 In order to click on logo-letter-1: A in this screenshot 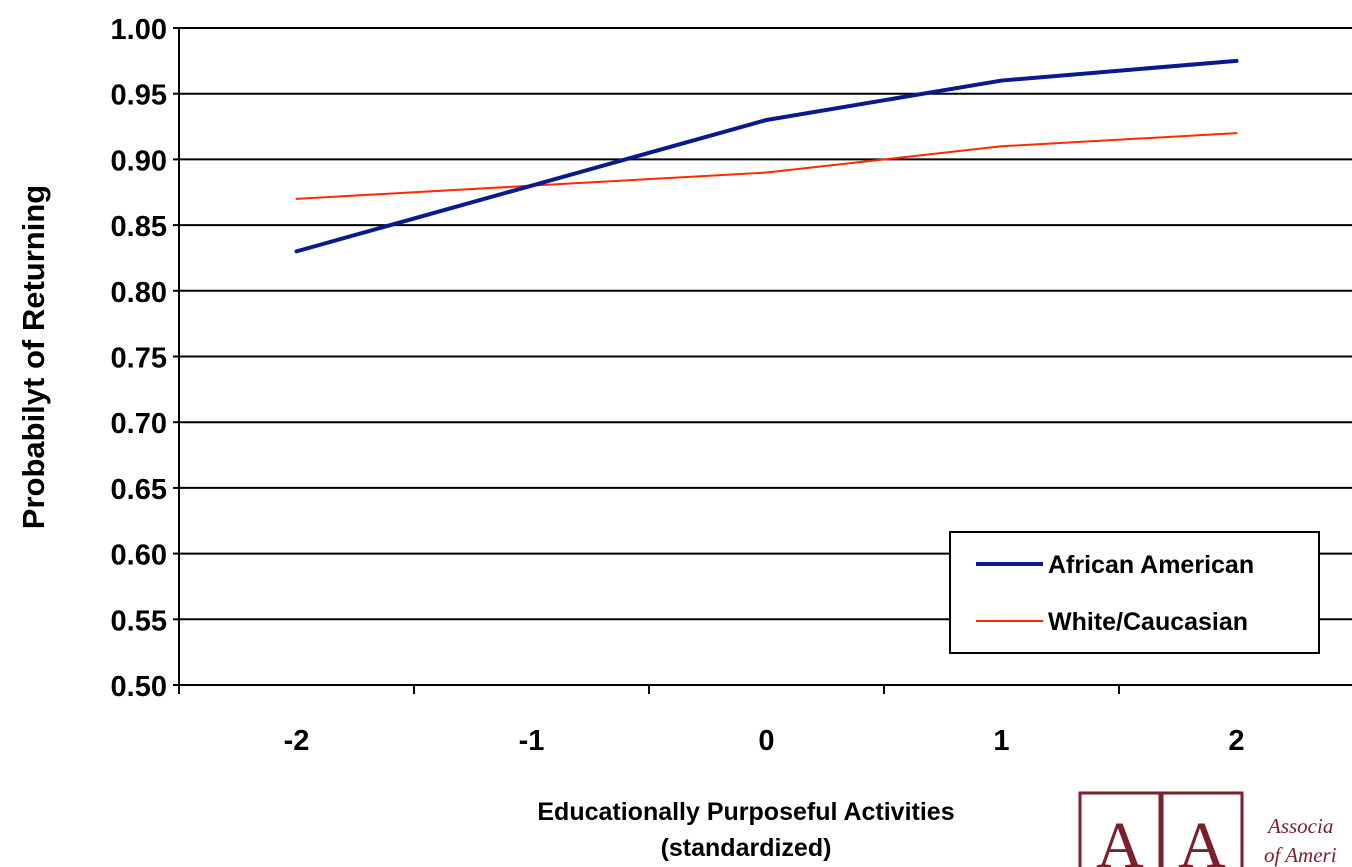, I will do `click(1120, 838)`.